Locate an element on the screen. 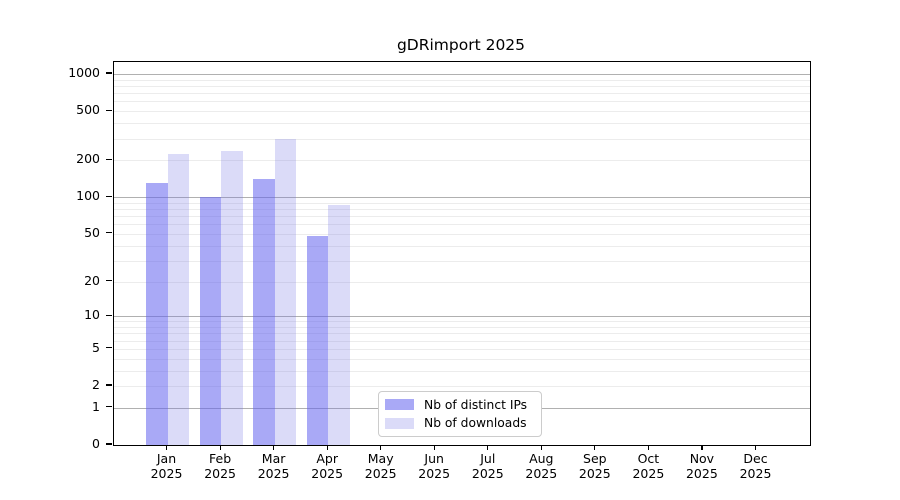 Image resolution: width=900 pixels, height=500 pixels. y-tick-label: 1 is located at coordinates (96, 406).